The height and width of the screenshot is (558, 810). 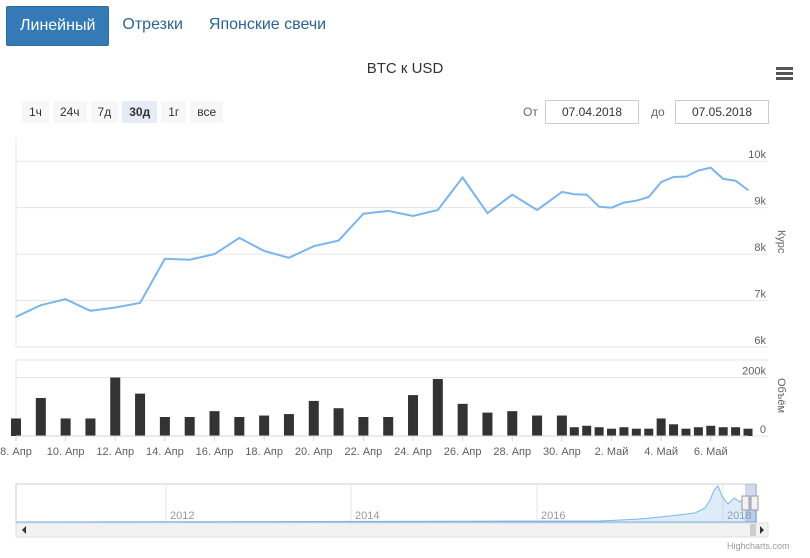 I want to click on range-button-5: все, so click(x=207, y=112).